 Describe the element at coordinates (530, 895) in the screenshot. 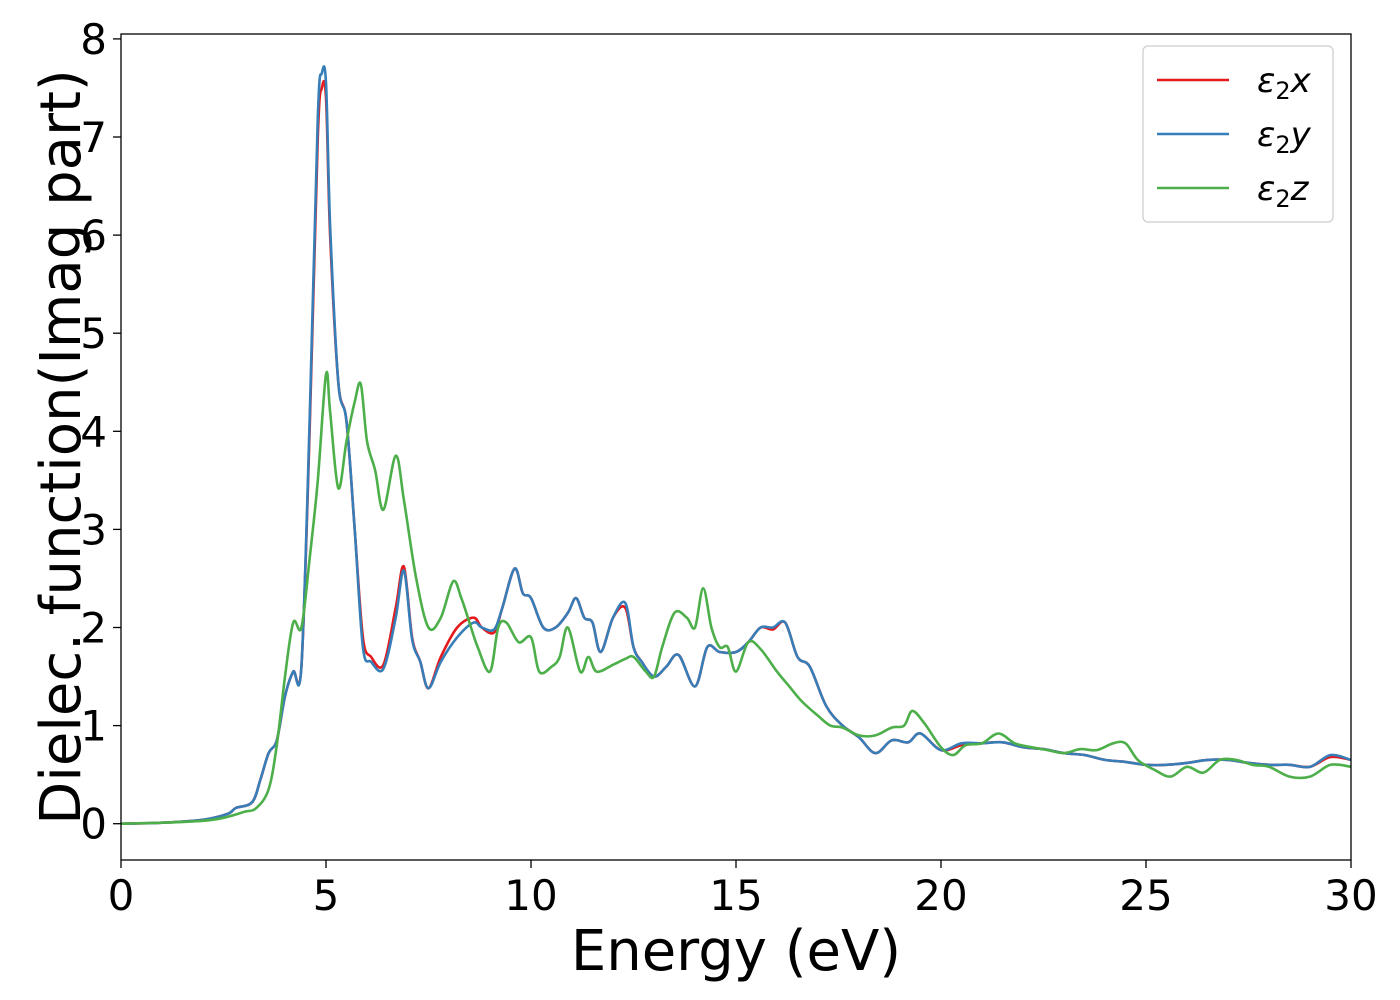

I see `x-tick-label: 10` at that location.